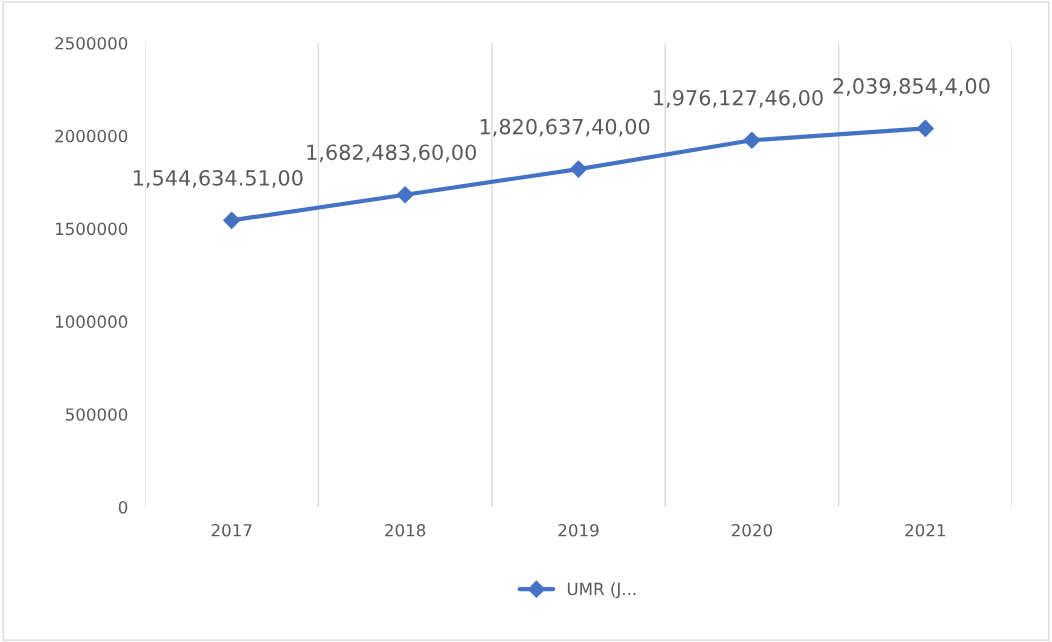 Image resolution: width=1052 pixels, height=642 pixels. Describe the element at coordinates (91, 321) in the screenshot. I see `y-tick-label: 1000000` at that location.